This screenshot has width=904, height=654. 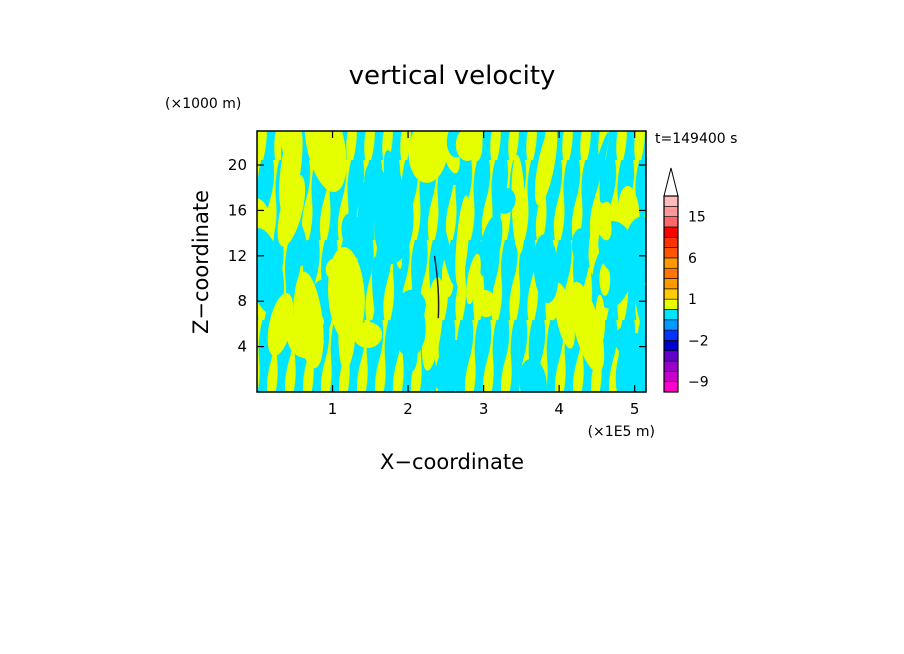 What do you see at coordinates (201, 262) in the screenshot?
I see `y-axis-label: Z−coordinate` at bounding box center [201, 262].